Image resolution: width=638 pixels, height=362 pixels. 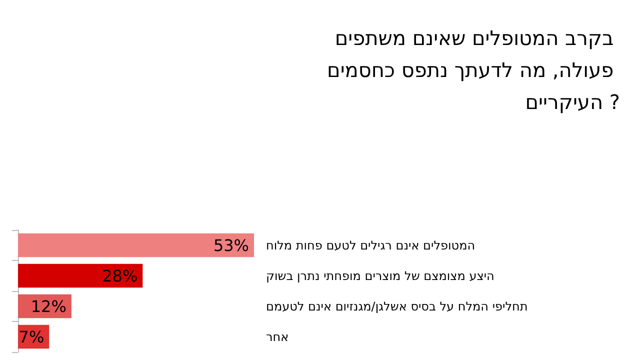 I want to click on y-tick-label: המטופלים אינם רגילים לטעם פחות מלוח, so click(x=371, y=245).